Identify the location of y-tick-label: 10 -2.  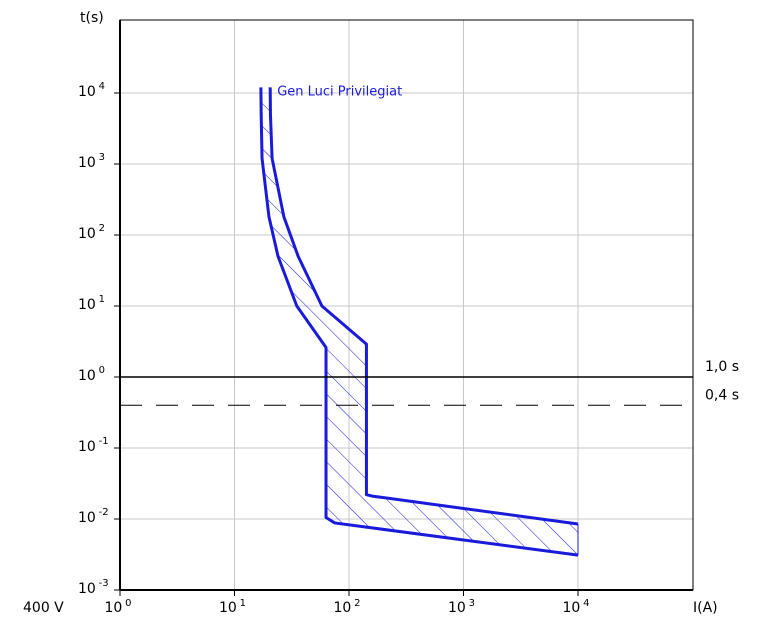
(93, 516).